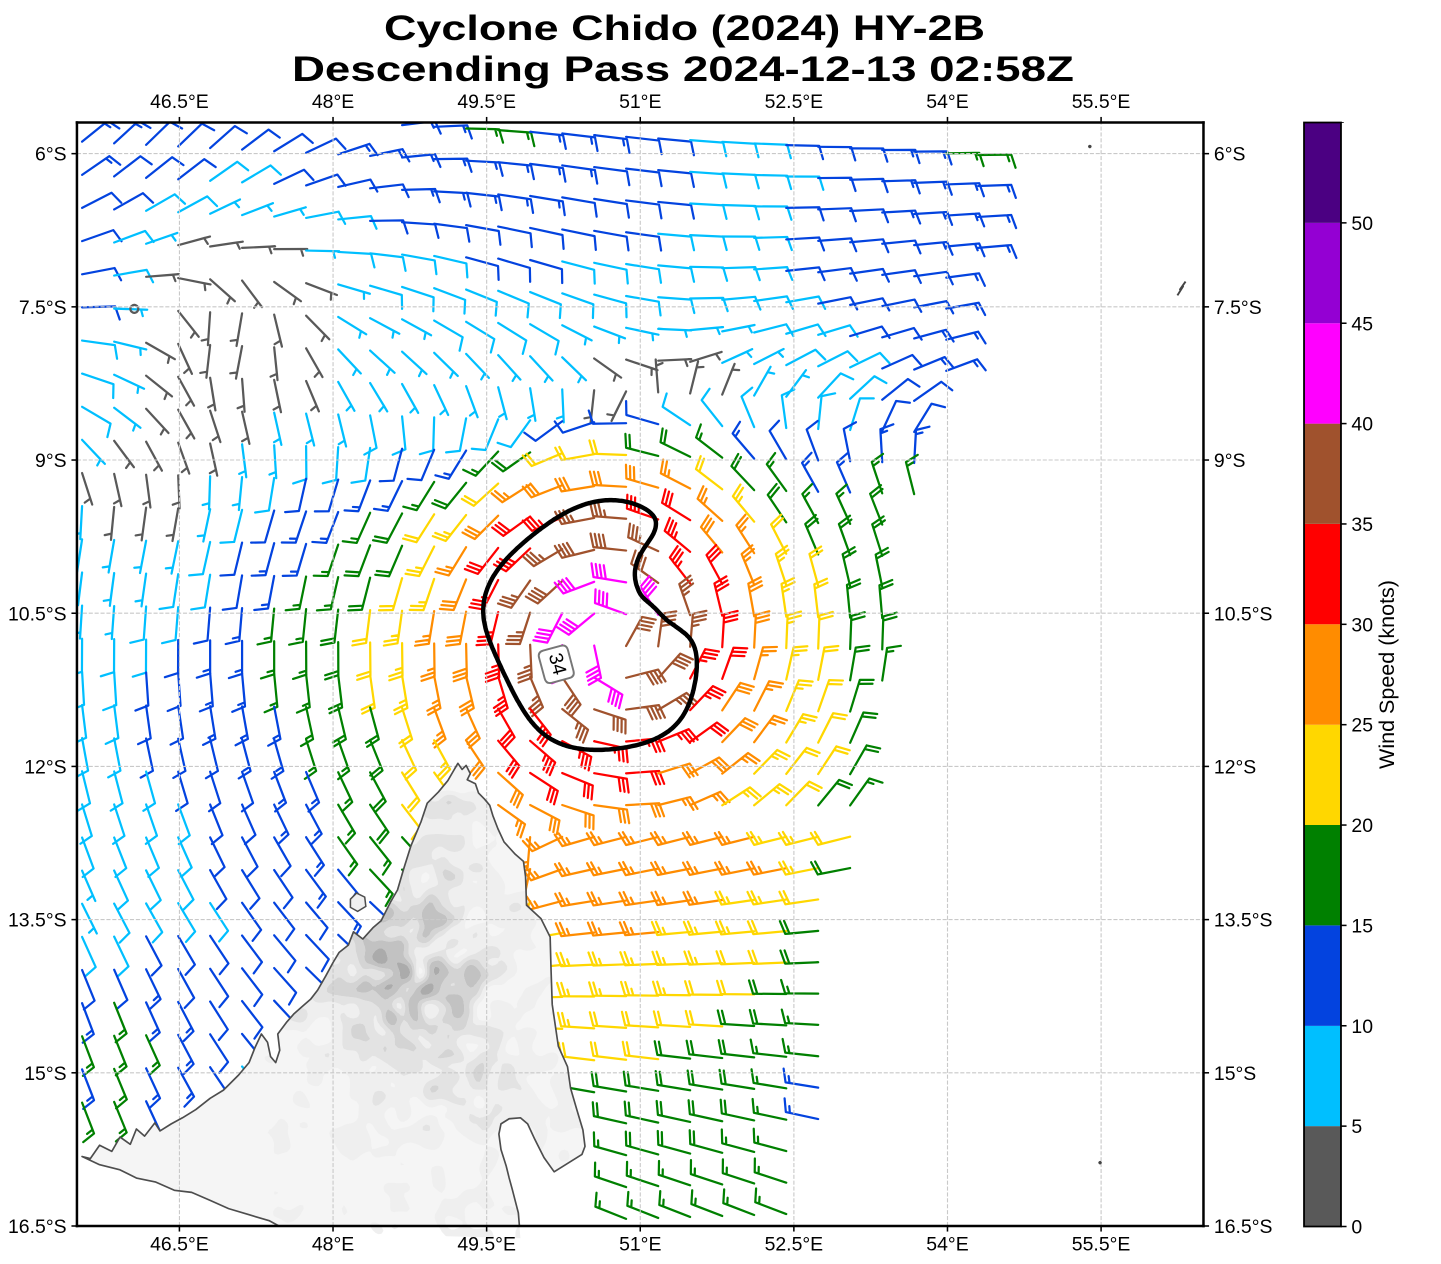 The height and width of the screenshot is (1264, 1441). What do you see at coordinates (1362, 726) in the screenshot?
I see `svg-text: 25` at bounding box center [1362, 726].